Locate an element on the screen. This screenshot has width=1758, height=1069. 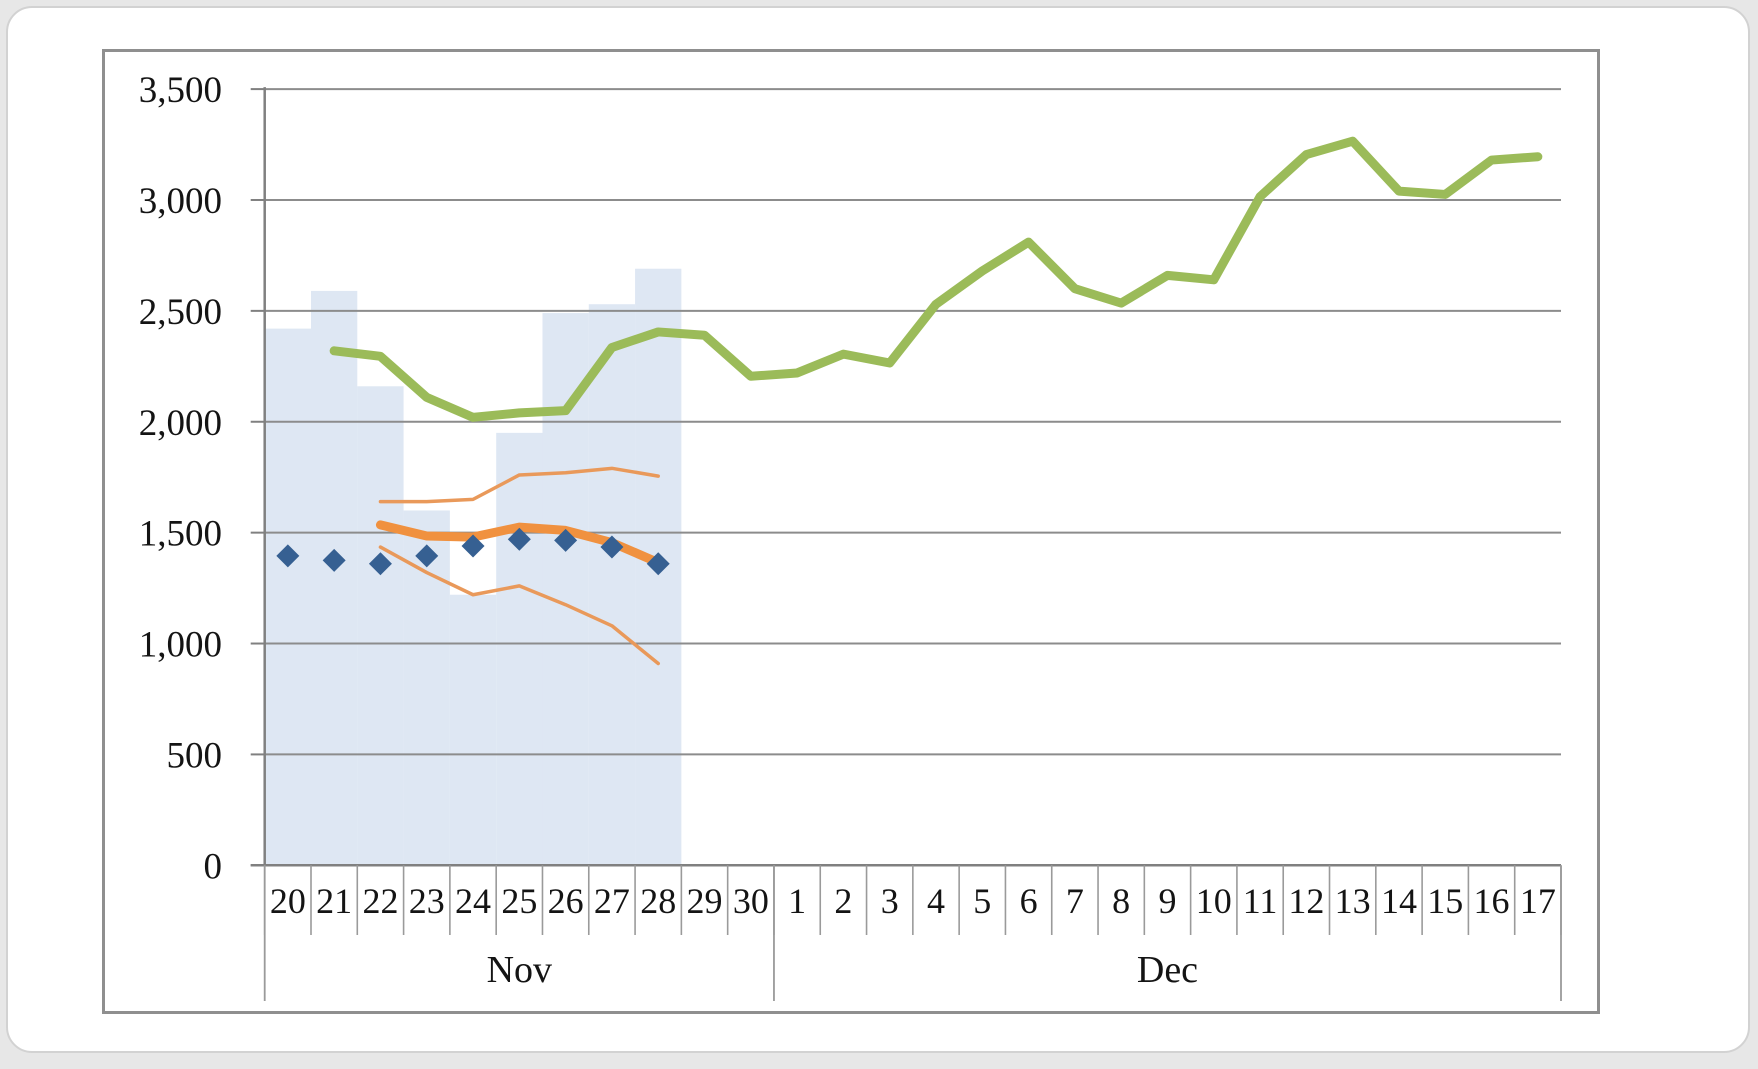
x-axis-day-label: 4 is located at coordinates (936, 901).